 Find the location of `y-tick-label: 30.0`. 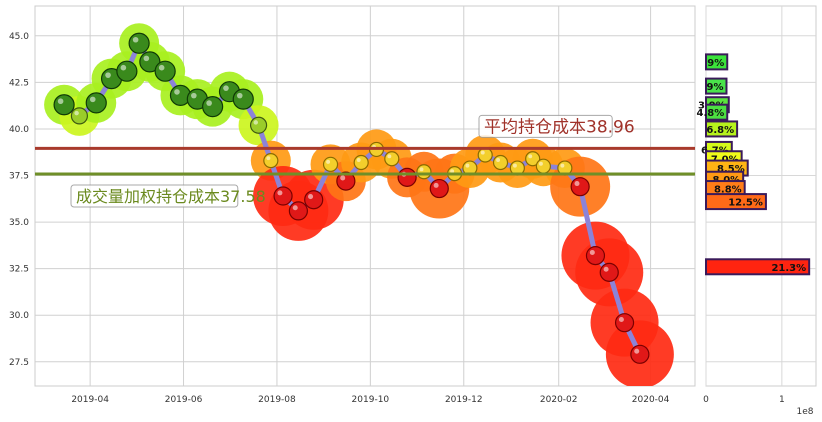

y-tick-label: 30.0 is located at coordinates (19, 316).